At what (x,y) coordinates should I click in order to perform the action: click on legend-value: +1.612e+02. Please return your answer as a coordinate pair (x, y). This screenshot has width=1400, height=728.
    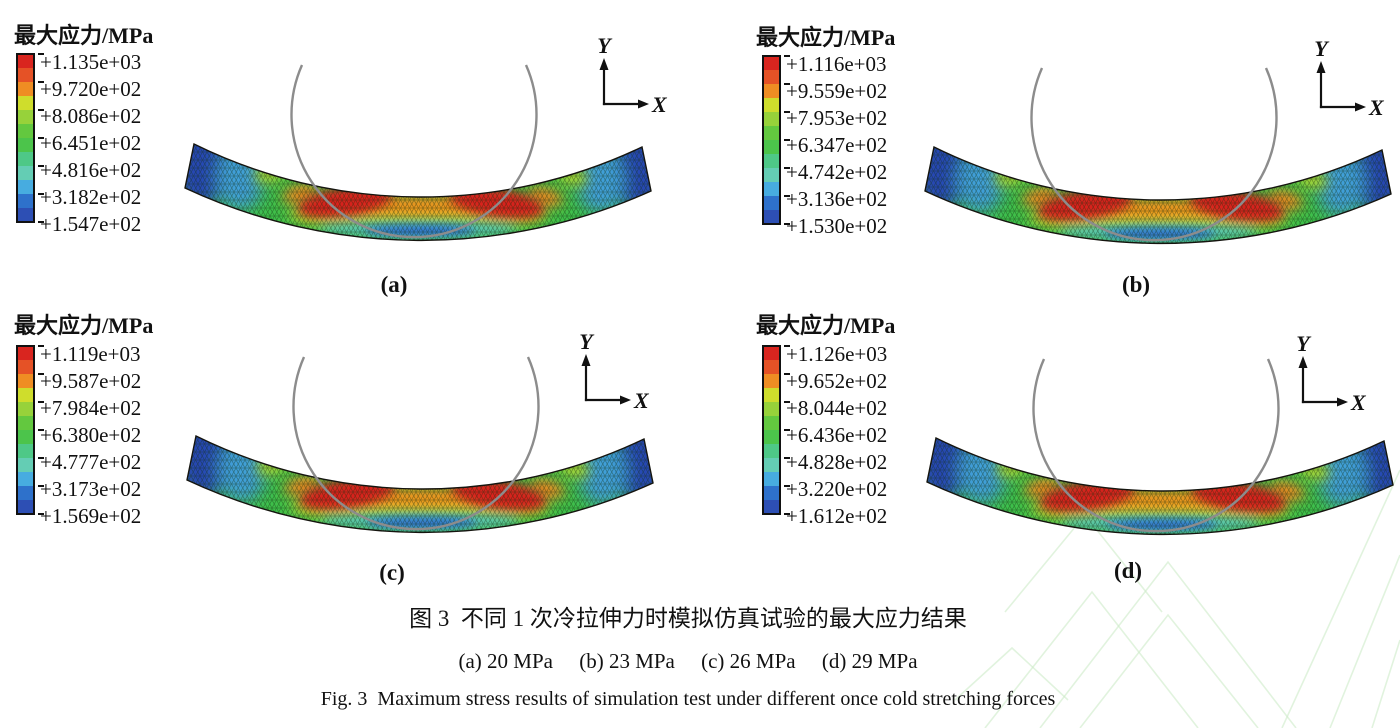
    Looking at the image, I should click on (836, 516).